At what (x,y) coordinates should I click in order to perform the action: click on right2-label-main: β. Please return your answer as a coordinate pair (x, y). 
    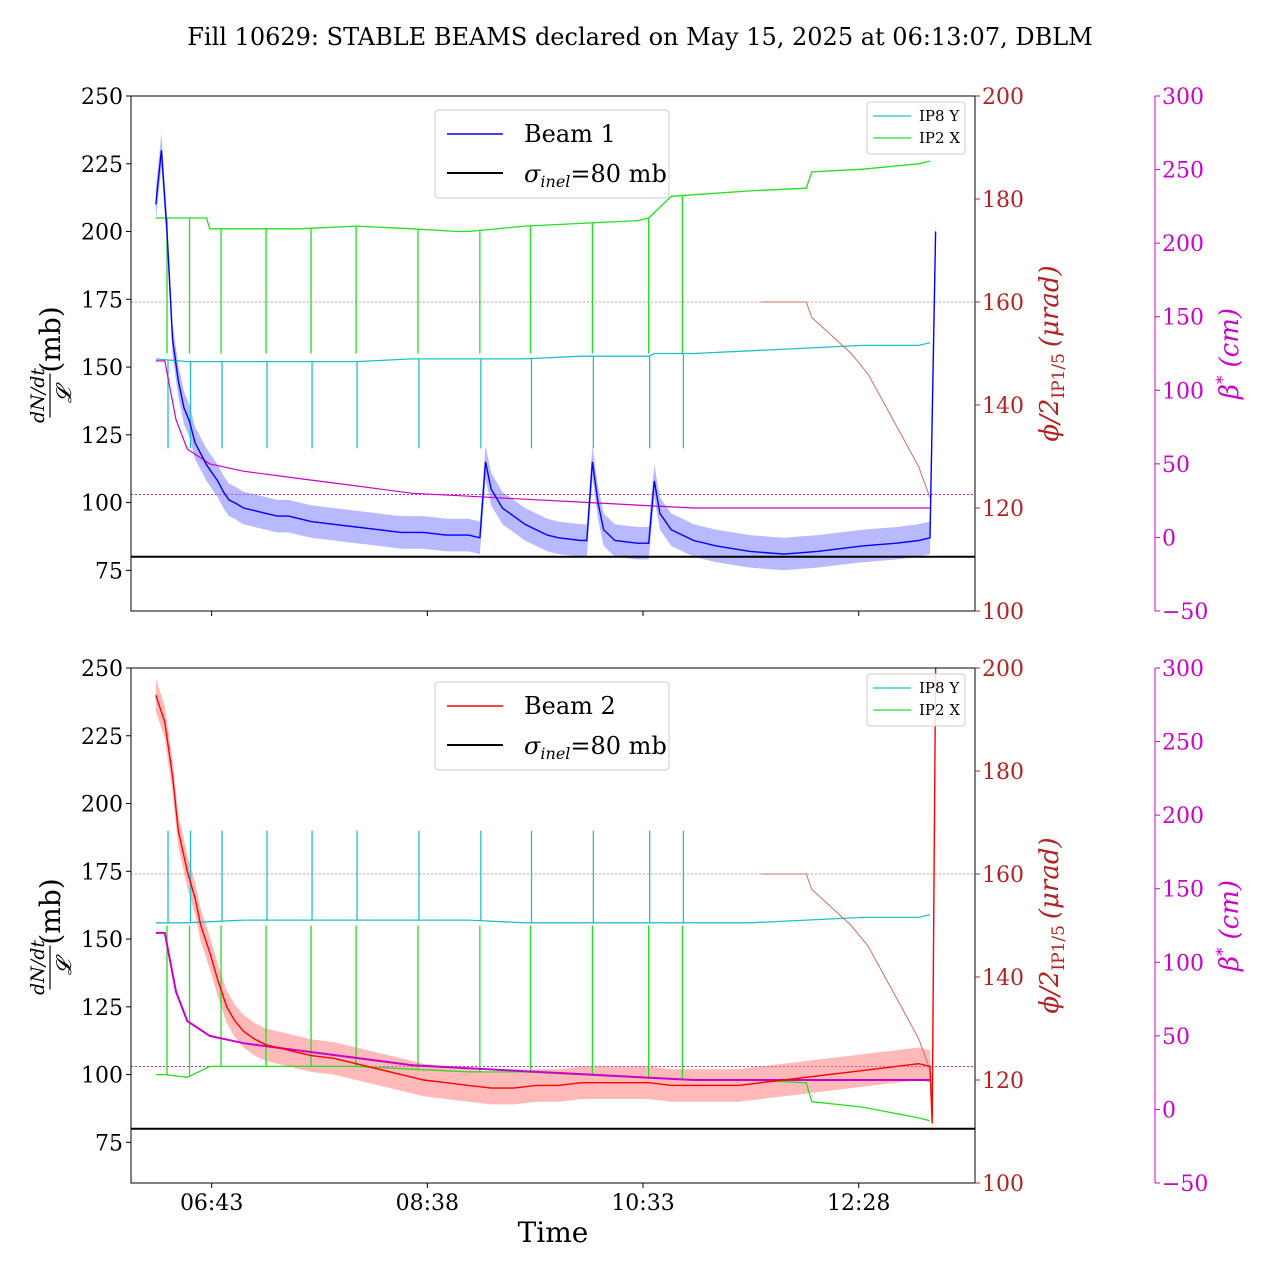
    Looking at the image, I should click on (1230, 392).